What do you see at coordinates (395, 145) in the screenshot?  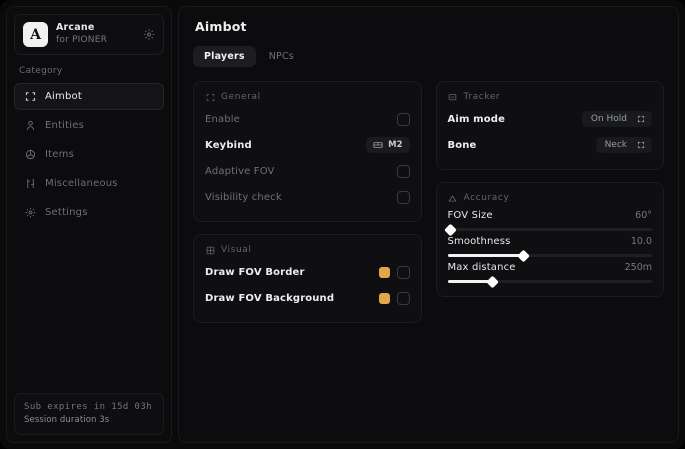 I see `keybind-value: M2` at bounding box center [395, 145].